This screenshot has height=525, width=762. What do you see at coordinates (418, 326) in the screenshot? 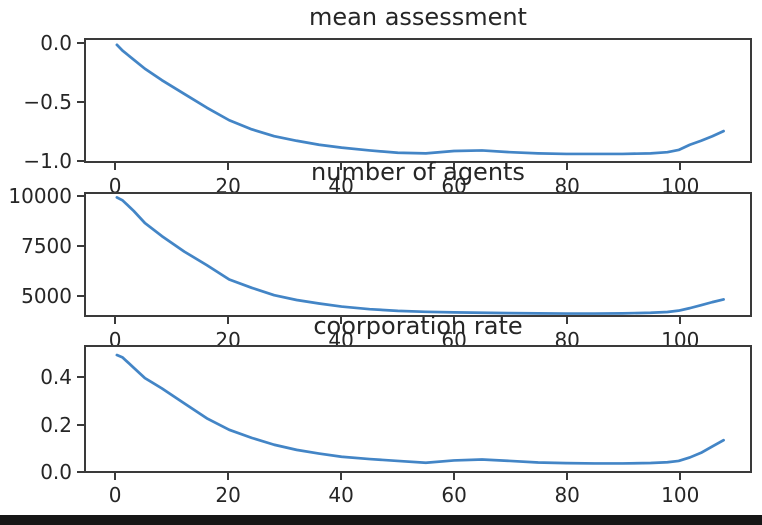
I see `plot-title: coorporation rate` at bounding box center [418, 326].